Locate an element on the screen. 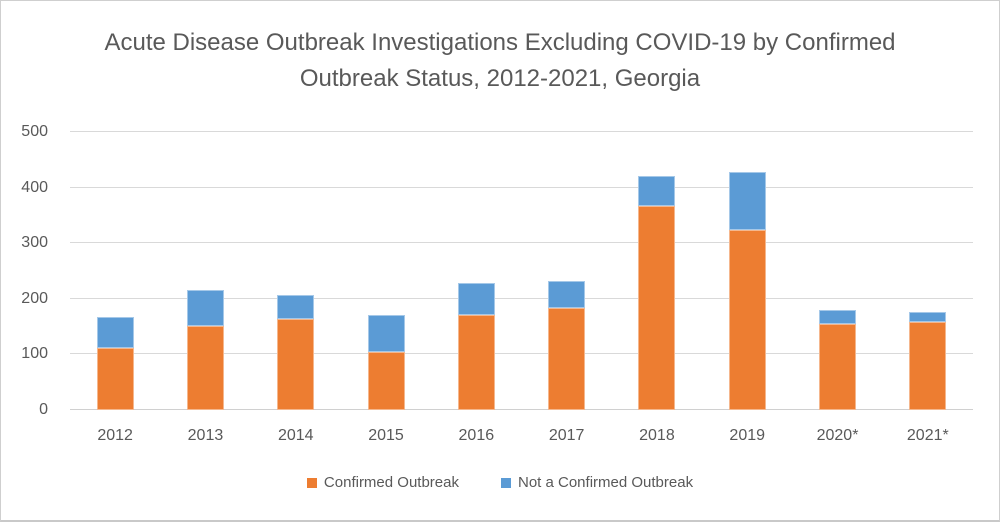  bar-segment-2015-not-confirmed is located at coordinates (386, 333).